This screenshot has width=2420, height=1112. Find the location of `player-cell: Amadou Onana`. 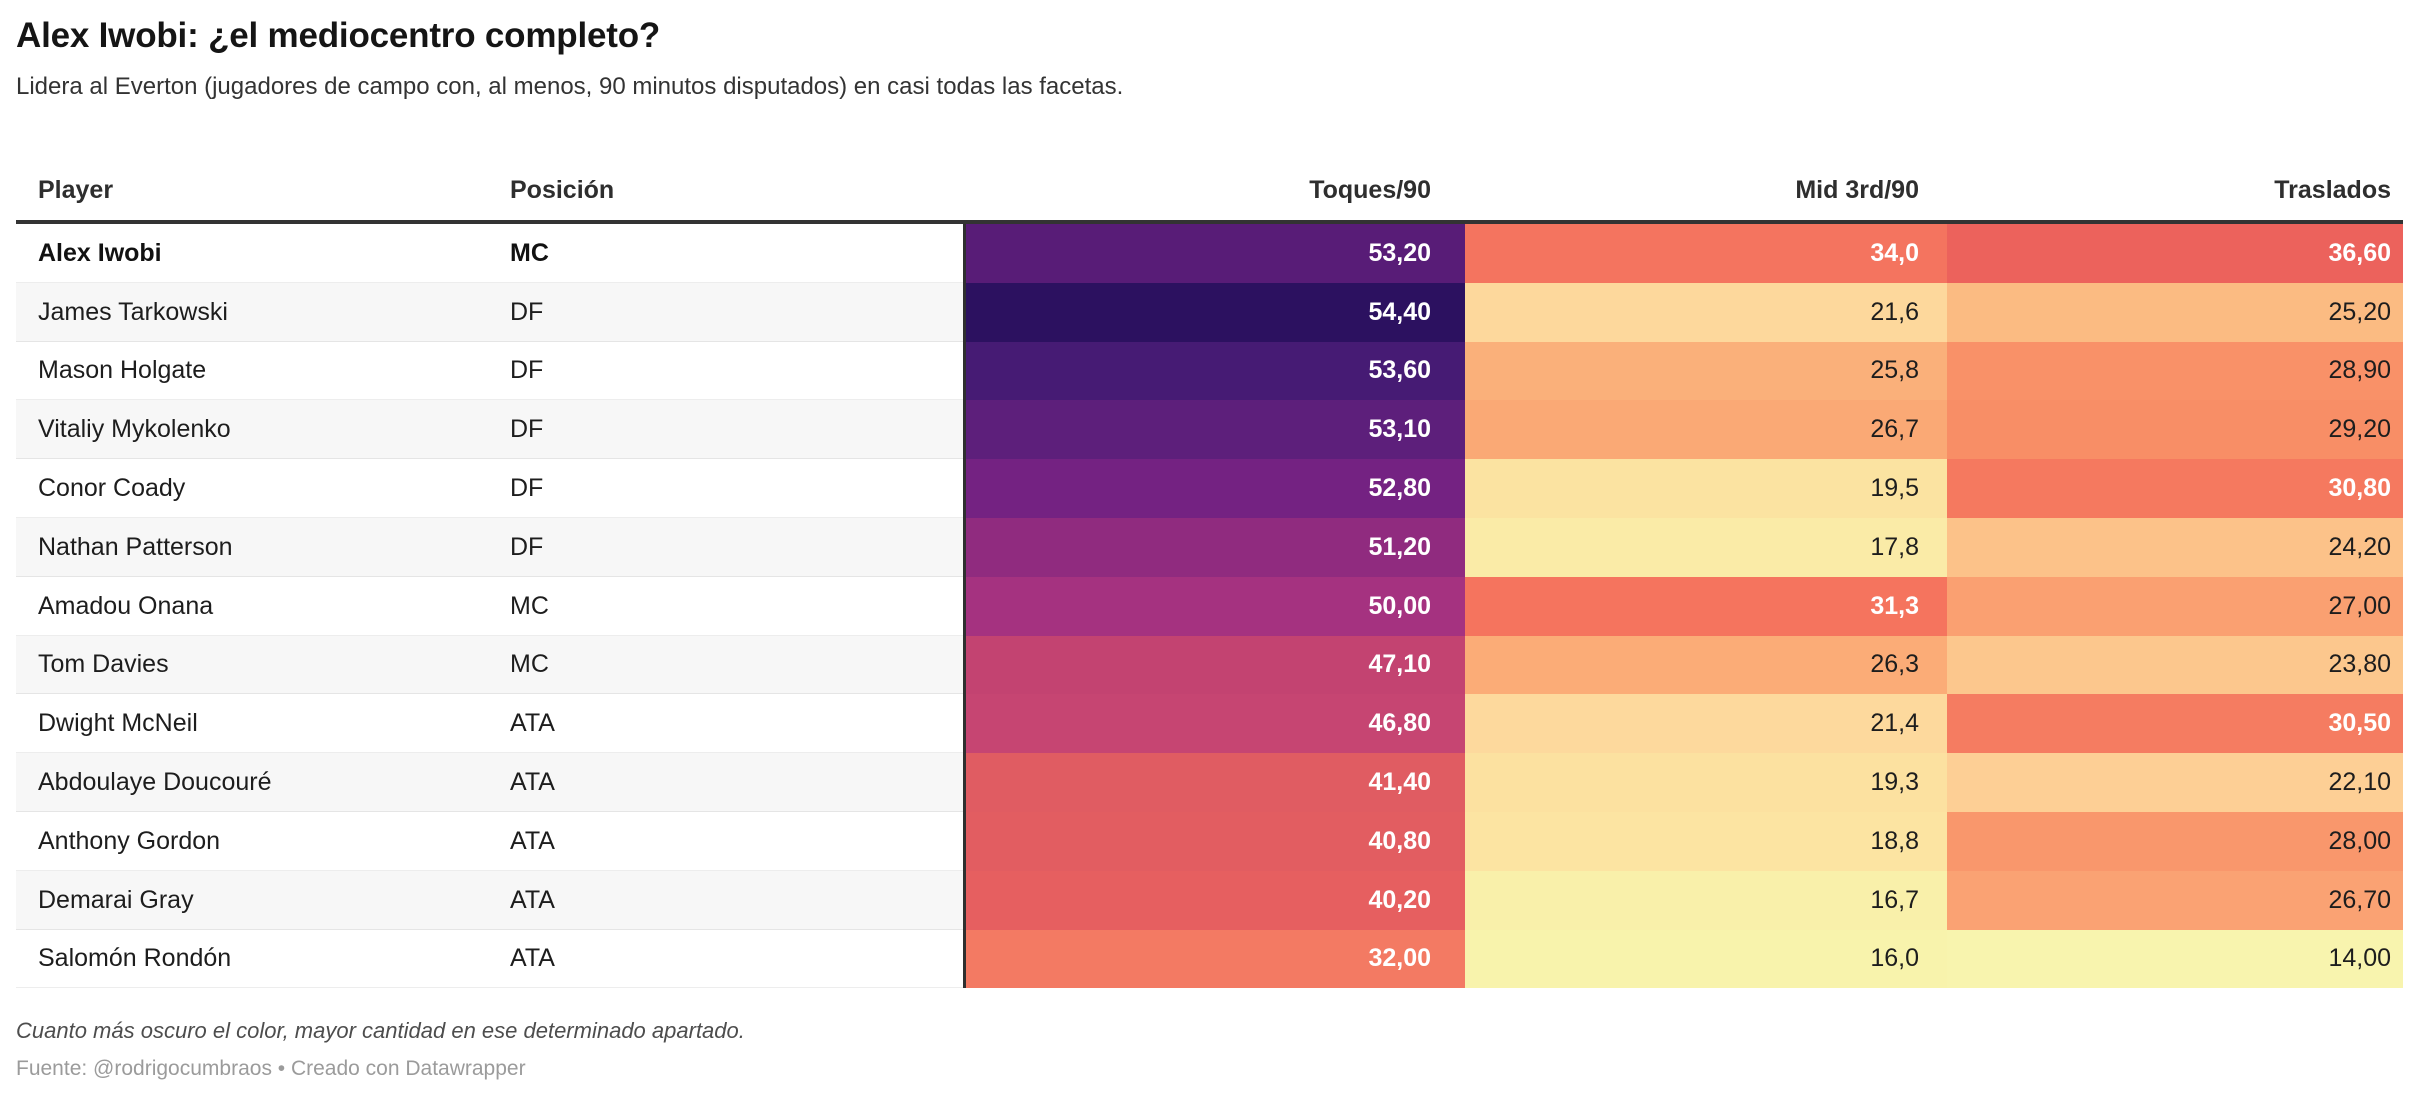

player-cell: Amadou Onana is located at coordinates (126, 605).